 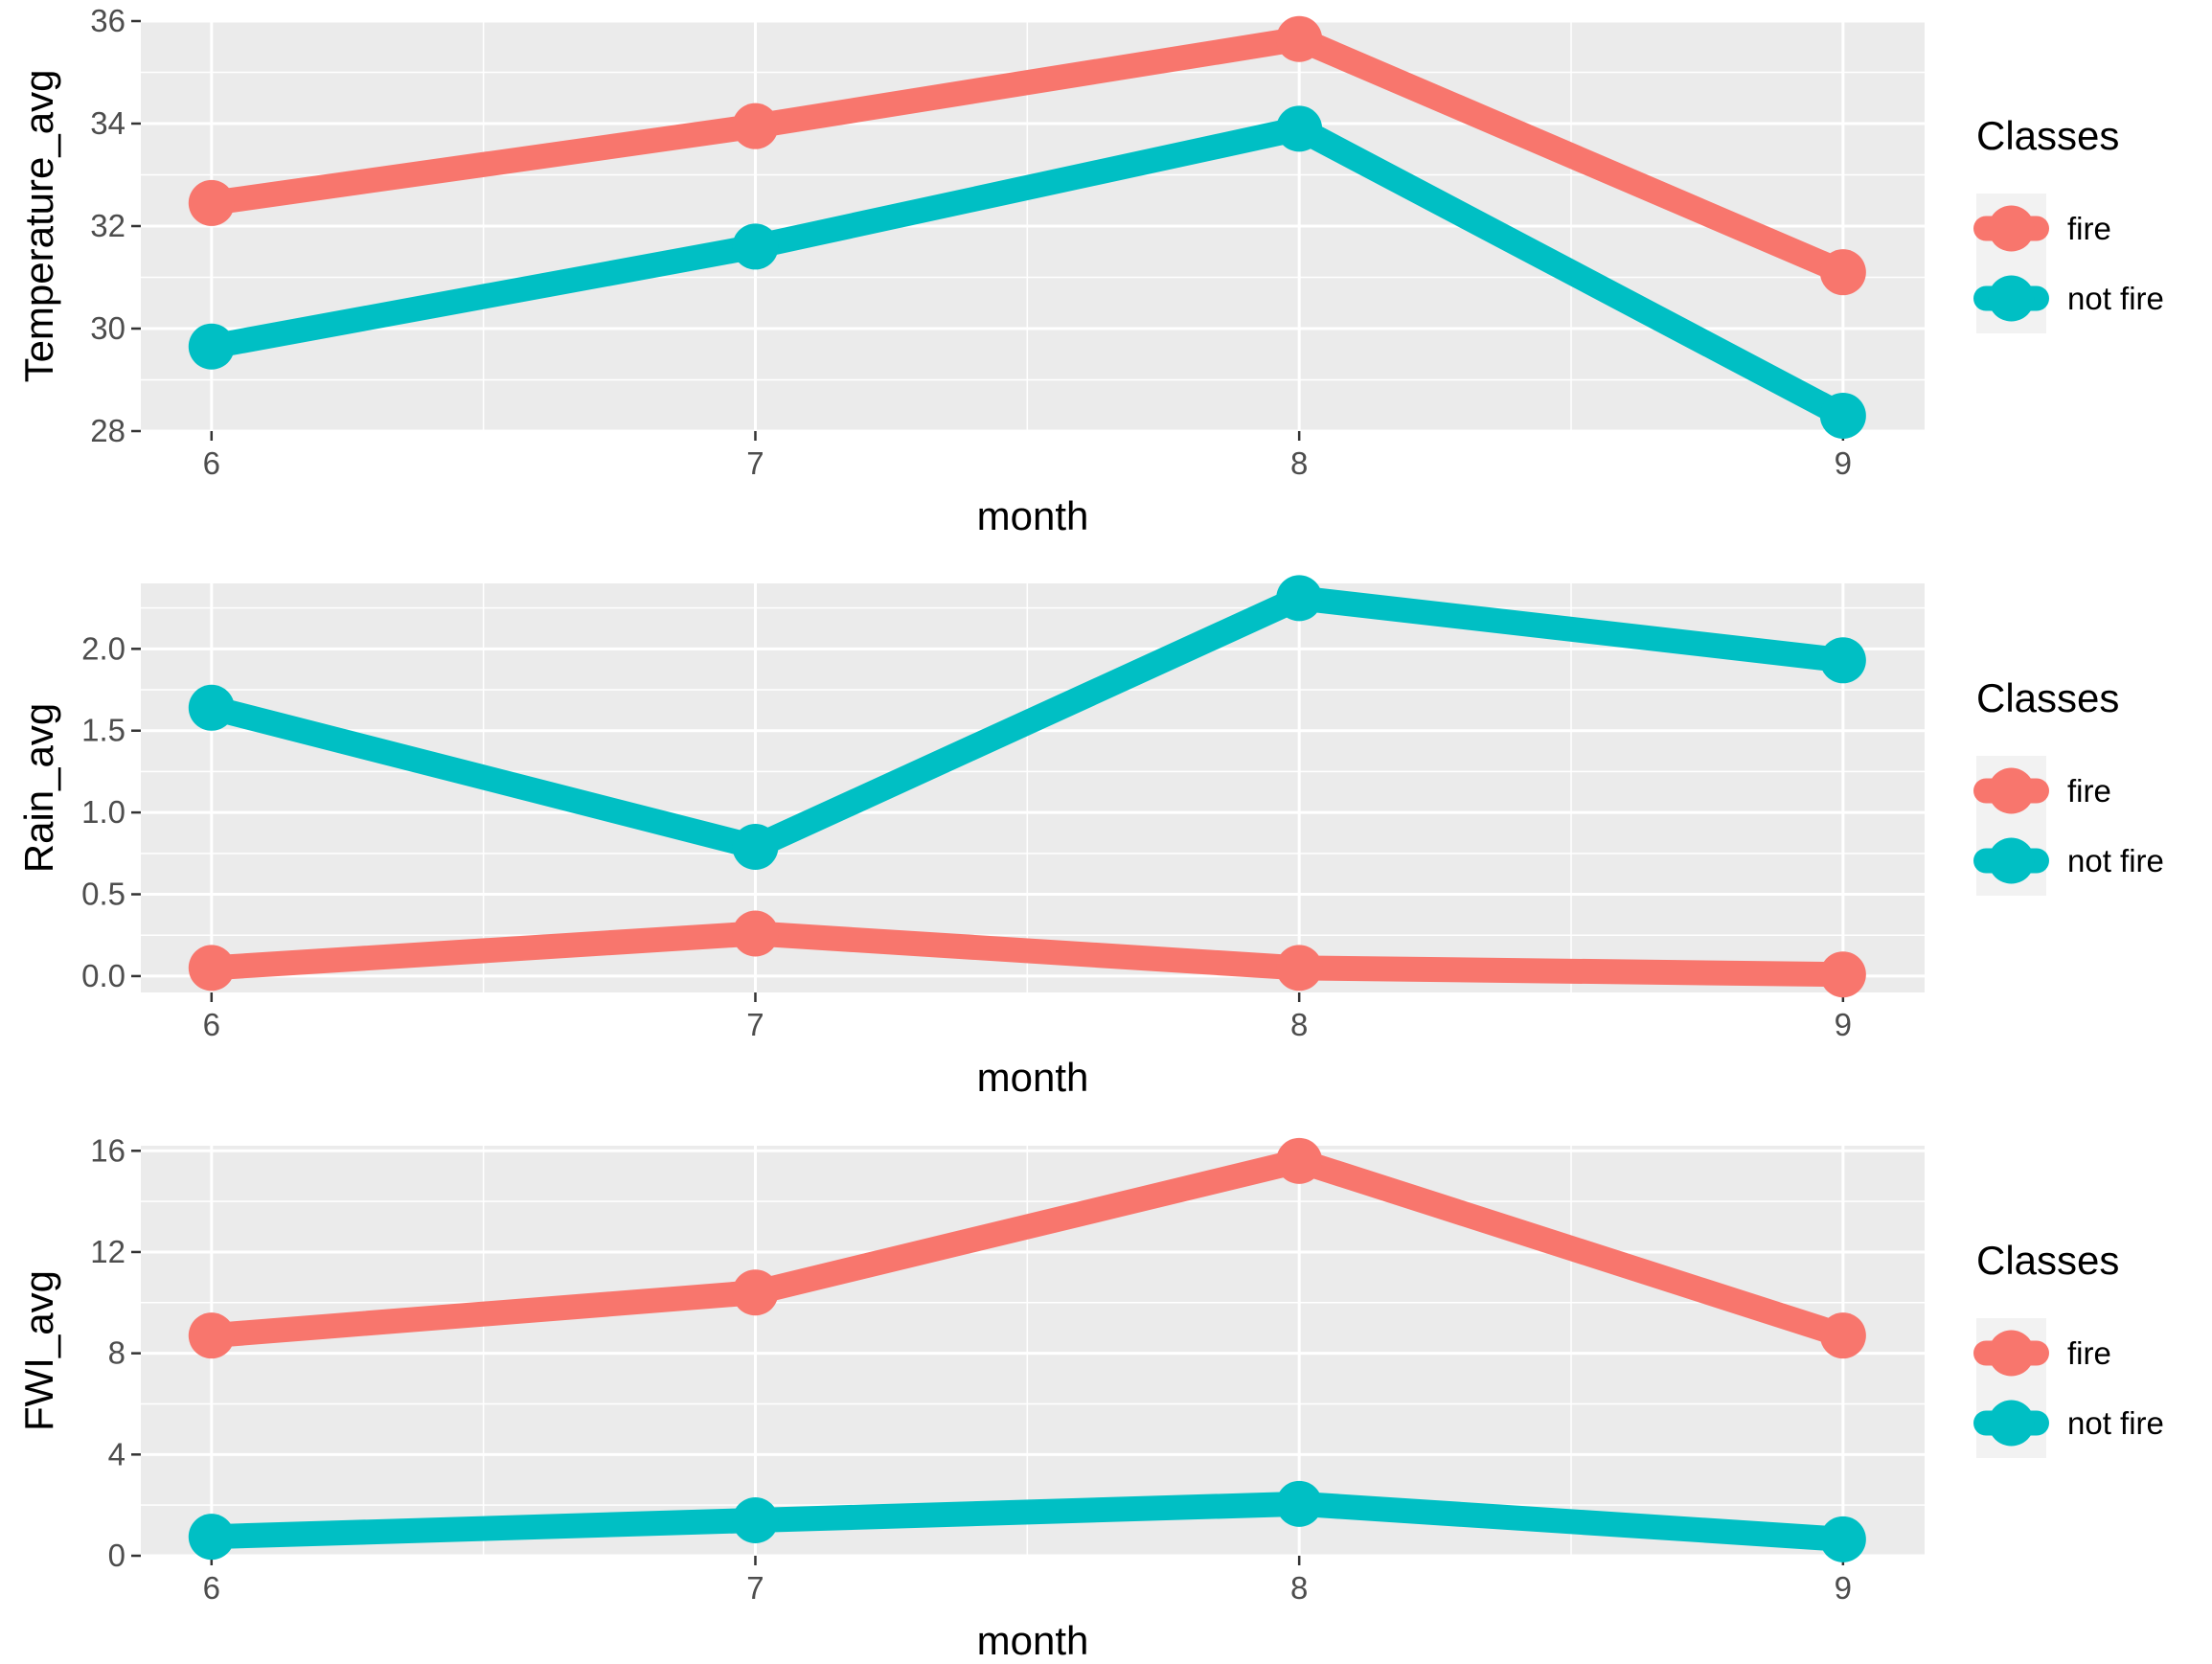 What do you see at coordinates (103, 648) in the screenshot?
I see `y-tick-label: 2.0` at bounding box center [103, 648].